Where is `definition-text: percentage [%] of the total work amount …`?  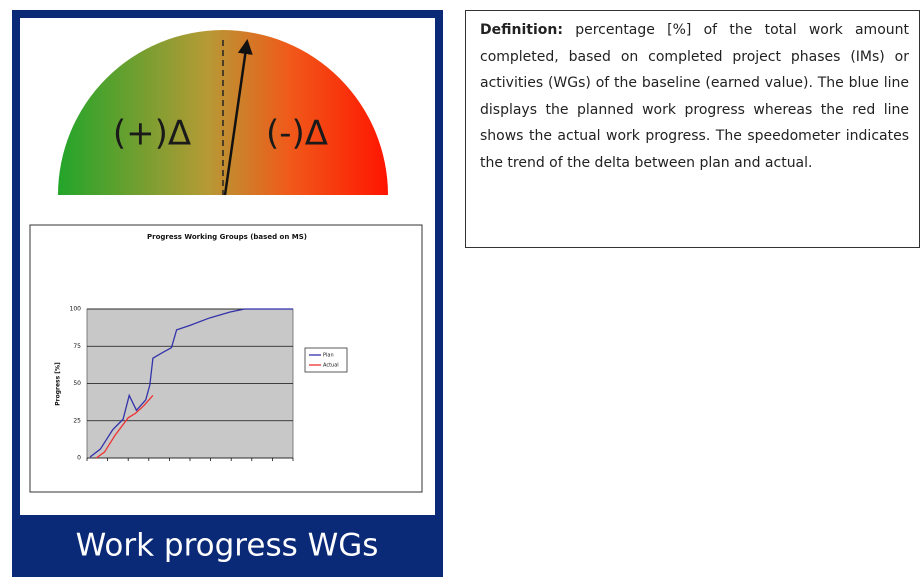 definition-text: percentage [%] of the total work amount … is located at coordinates (694, 96).